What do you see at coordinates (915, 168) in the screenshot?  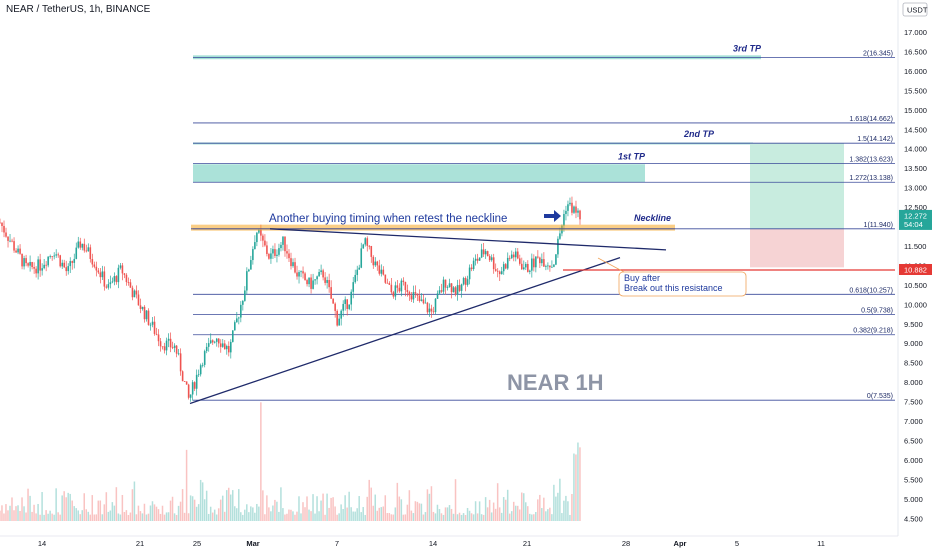 I see `y-tick: 13.500` at bounding box center [915, 168].